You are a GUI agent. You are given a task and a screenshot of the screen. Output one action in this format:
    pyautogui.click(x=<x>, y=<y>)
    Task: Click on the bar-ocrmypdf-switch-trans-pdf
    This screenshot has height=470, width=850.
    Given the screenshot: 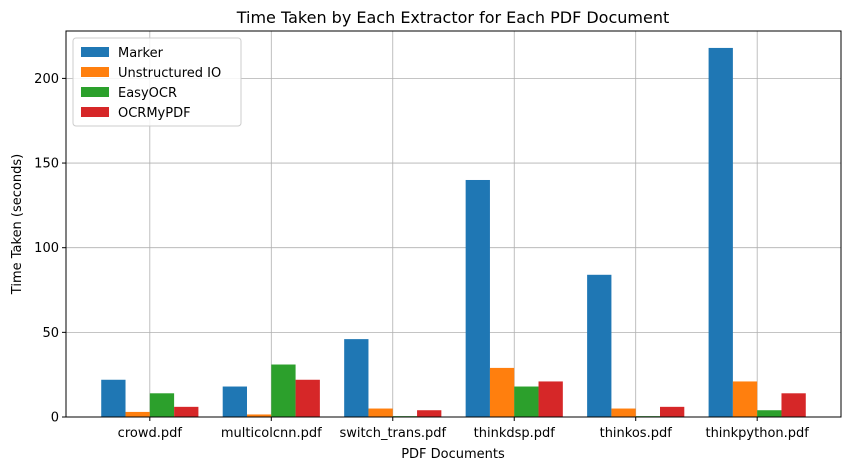 What is the action you would take?
    pyautogui.click(x=429, y=413)
    